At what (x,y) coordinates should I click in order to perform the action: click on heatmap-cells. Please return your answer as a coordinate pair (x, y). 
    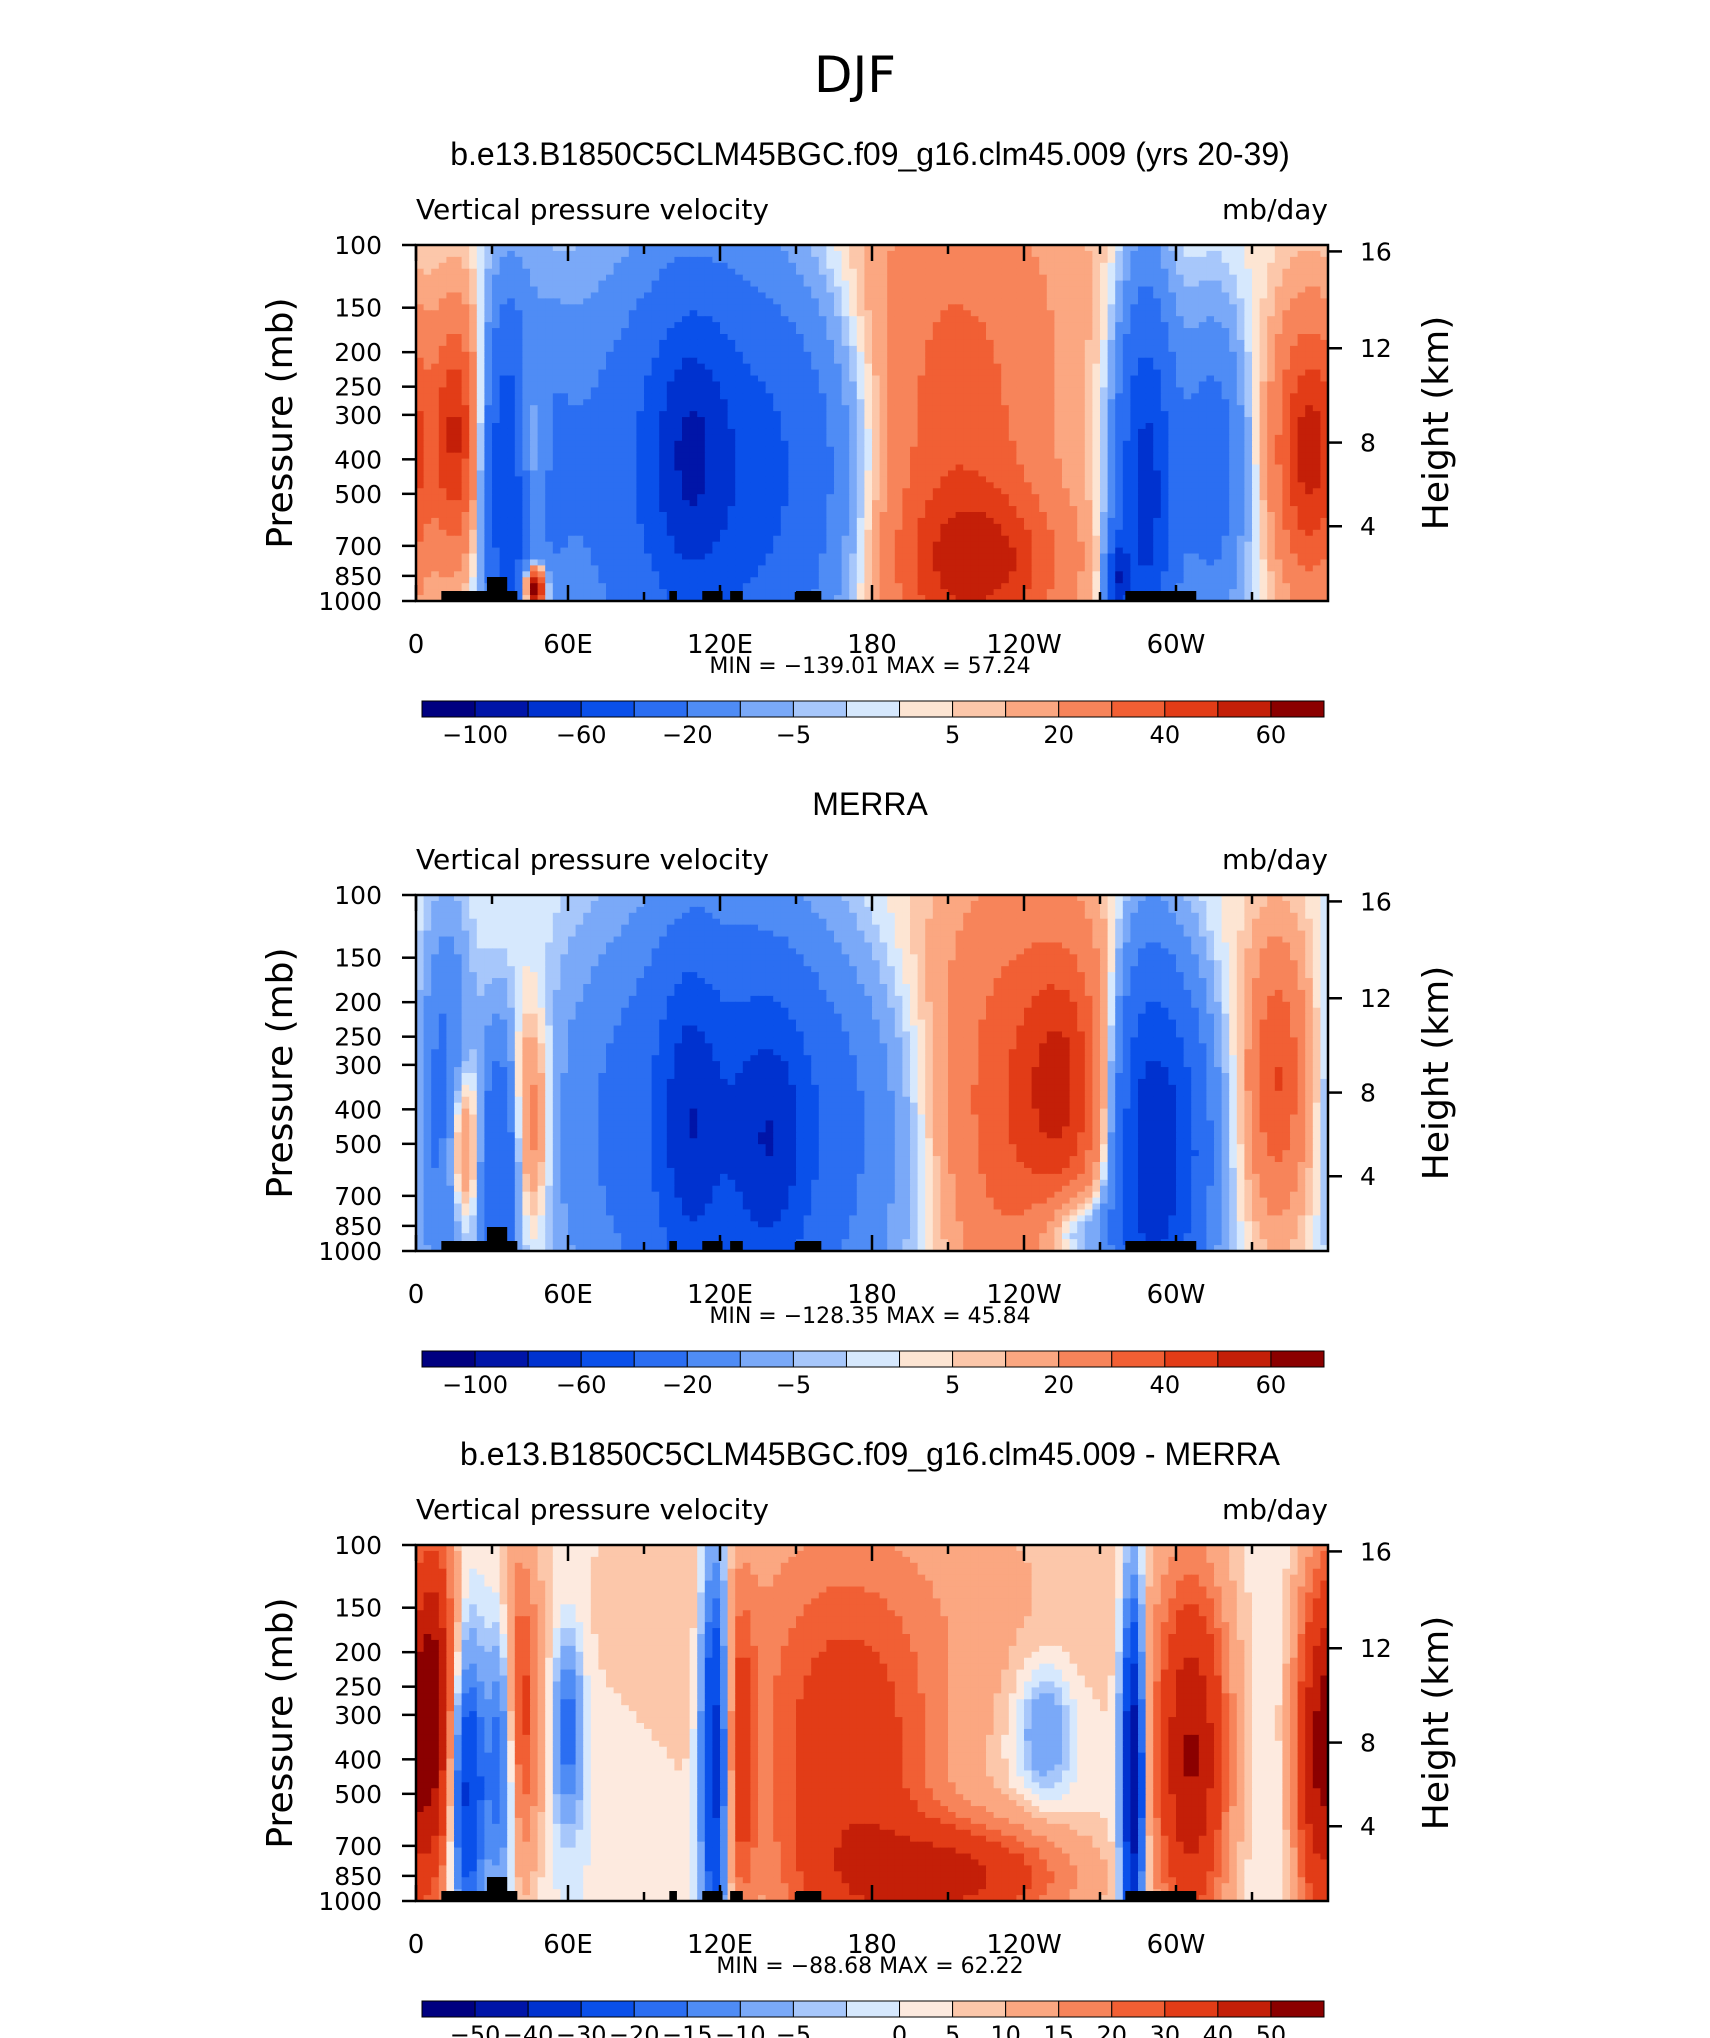
    Looking at the image, I should click on (872, 423).